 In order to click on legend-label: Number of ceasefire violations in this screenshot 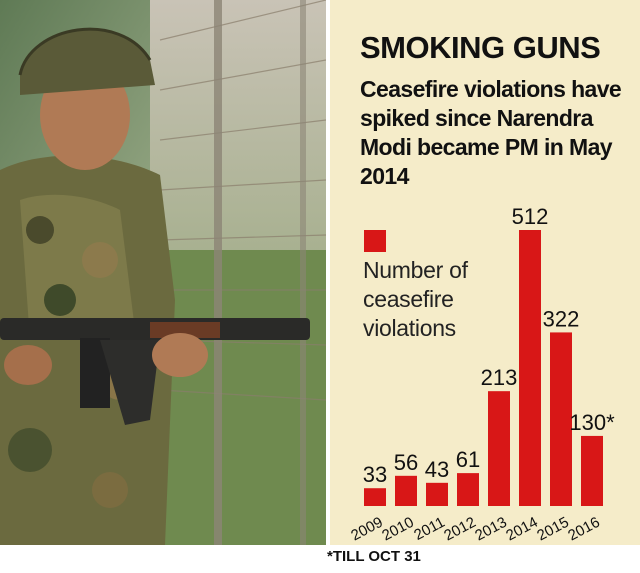, I will do `click(415, 299)`.